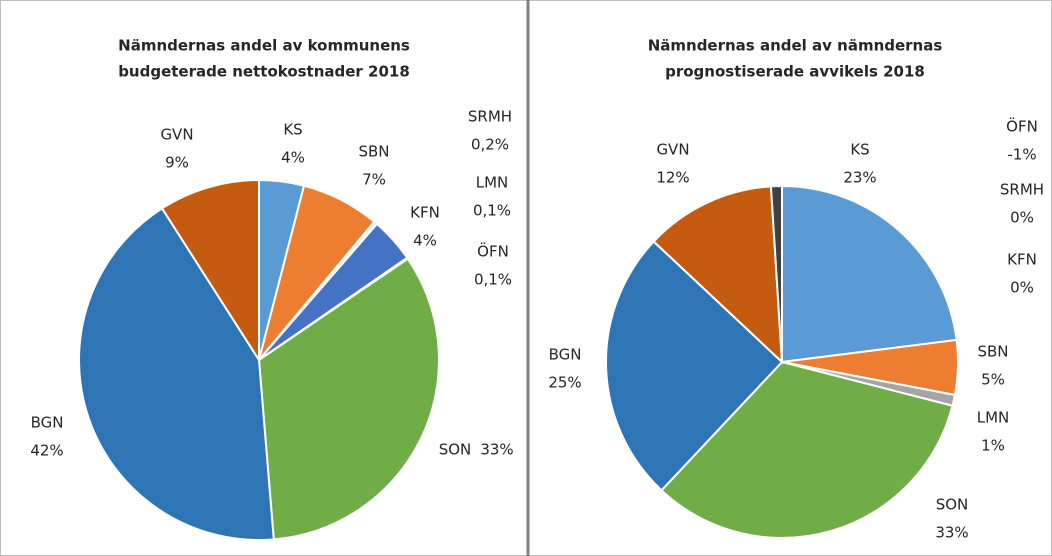 The height and width of the screenshot is (556, 1052). What do you see at coordinates (795, 72) in the screenshot?
I see `chart-title: prognostiserade avvikels 2018` at bounding box center [795, 72].